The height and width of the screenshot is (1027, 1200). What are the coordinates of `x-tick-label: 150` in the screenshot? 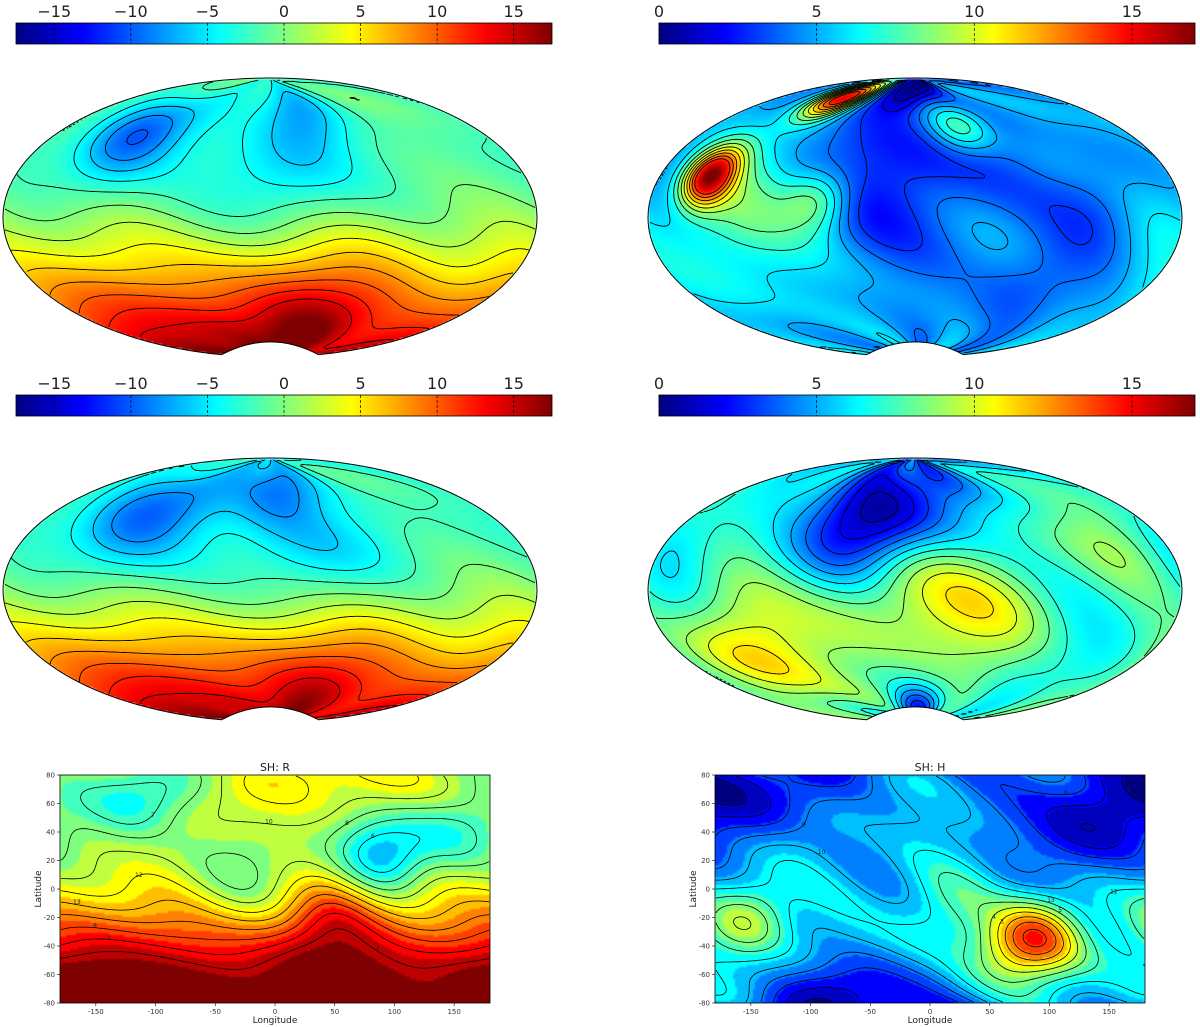 It's located at (453, 1012).